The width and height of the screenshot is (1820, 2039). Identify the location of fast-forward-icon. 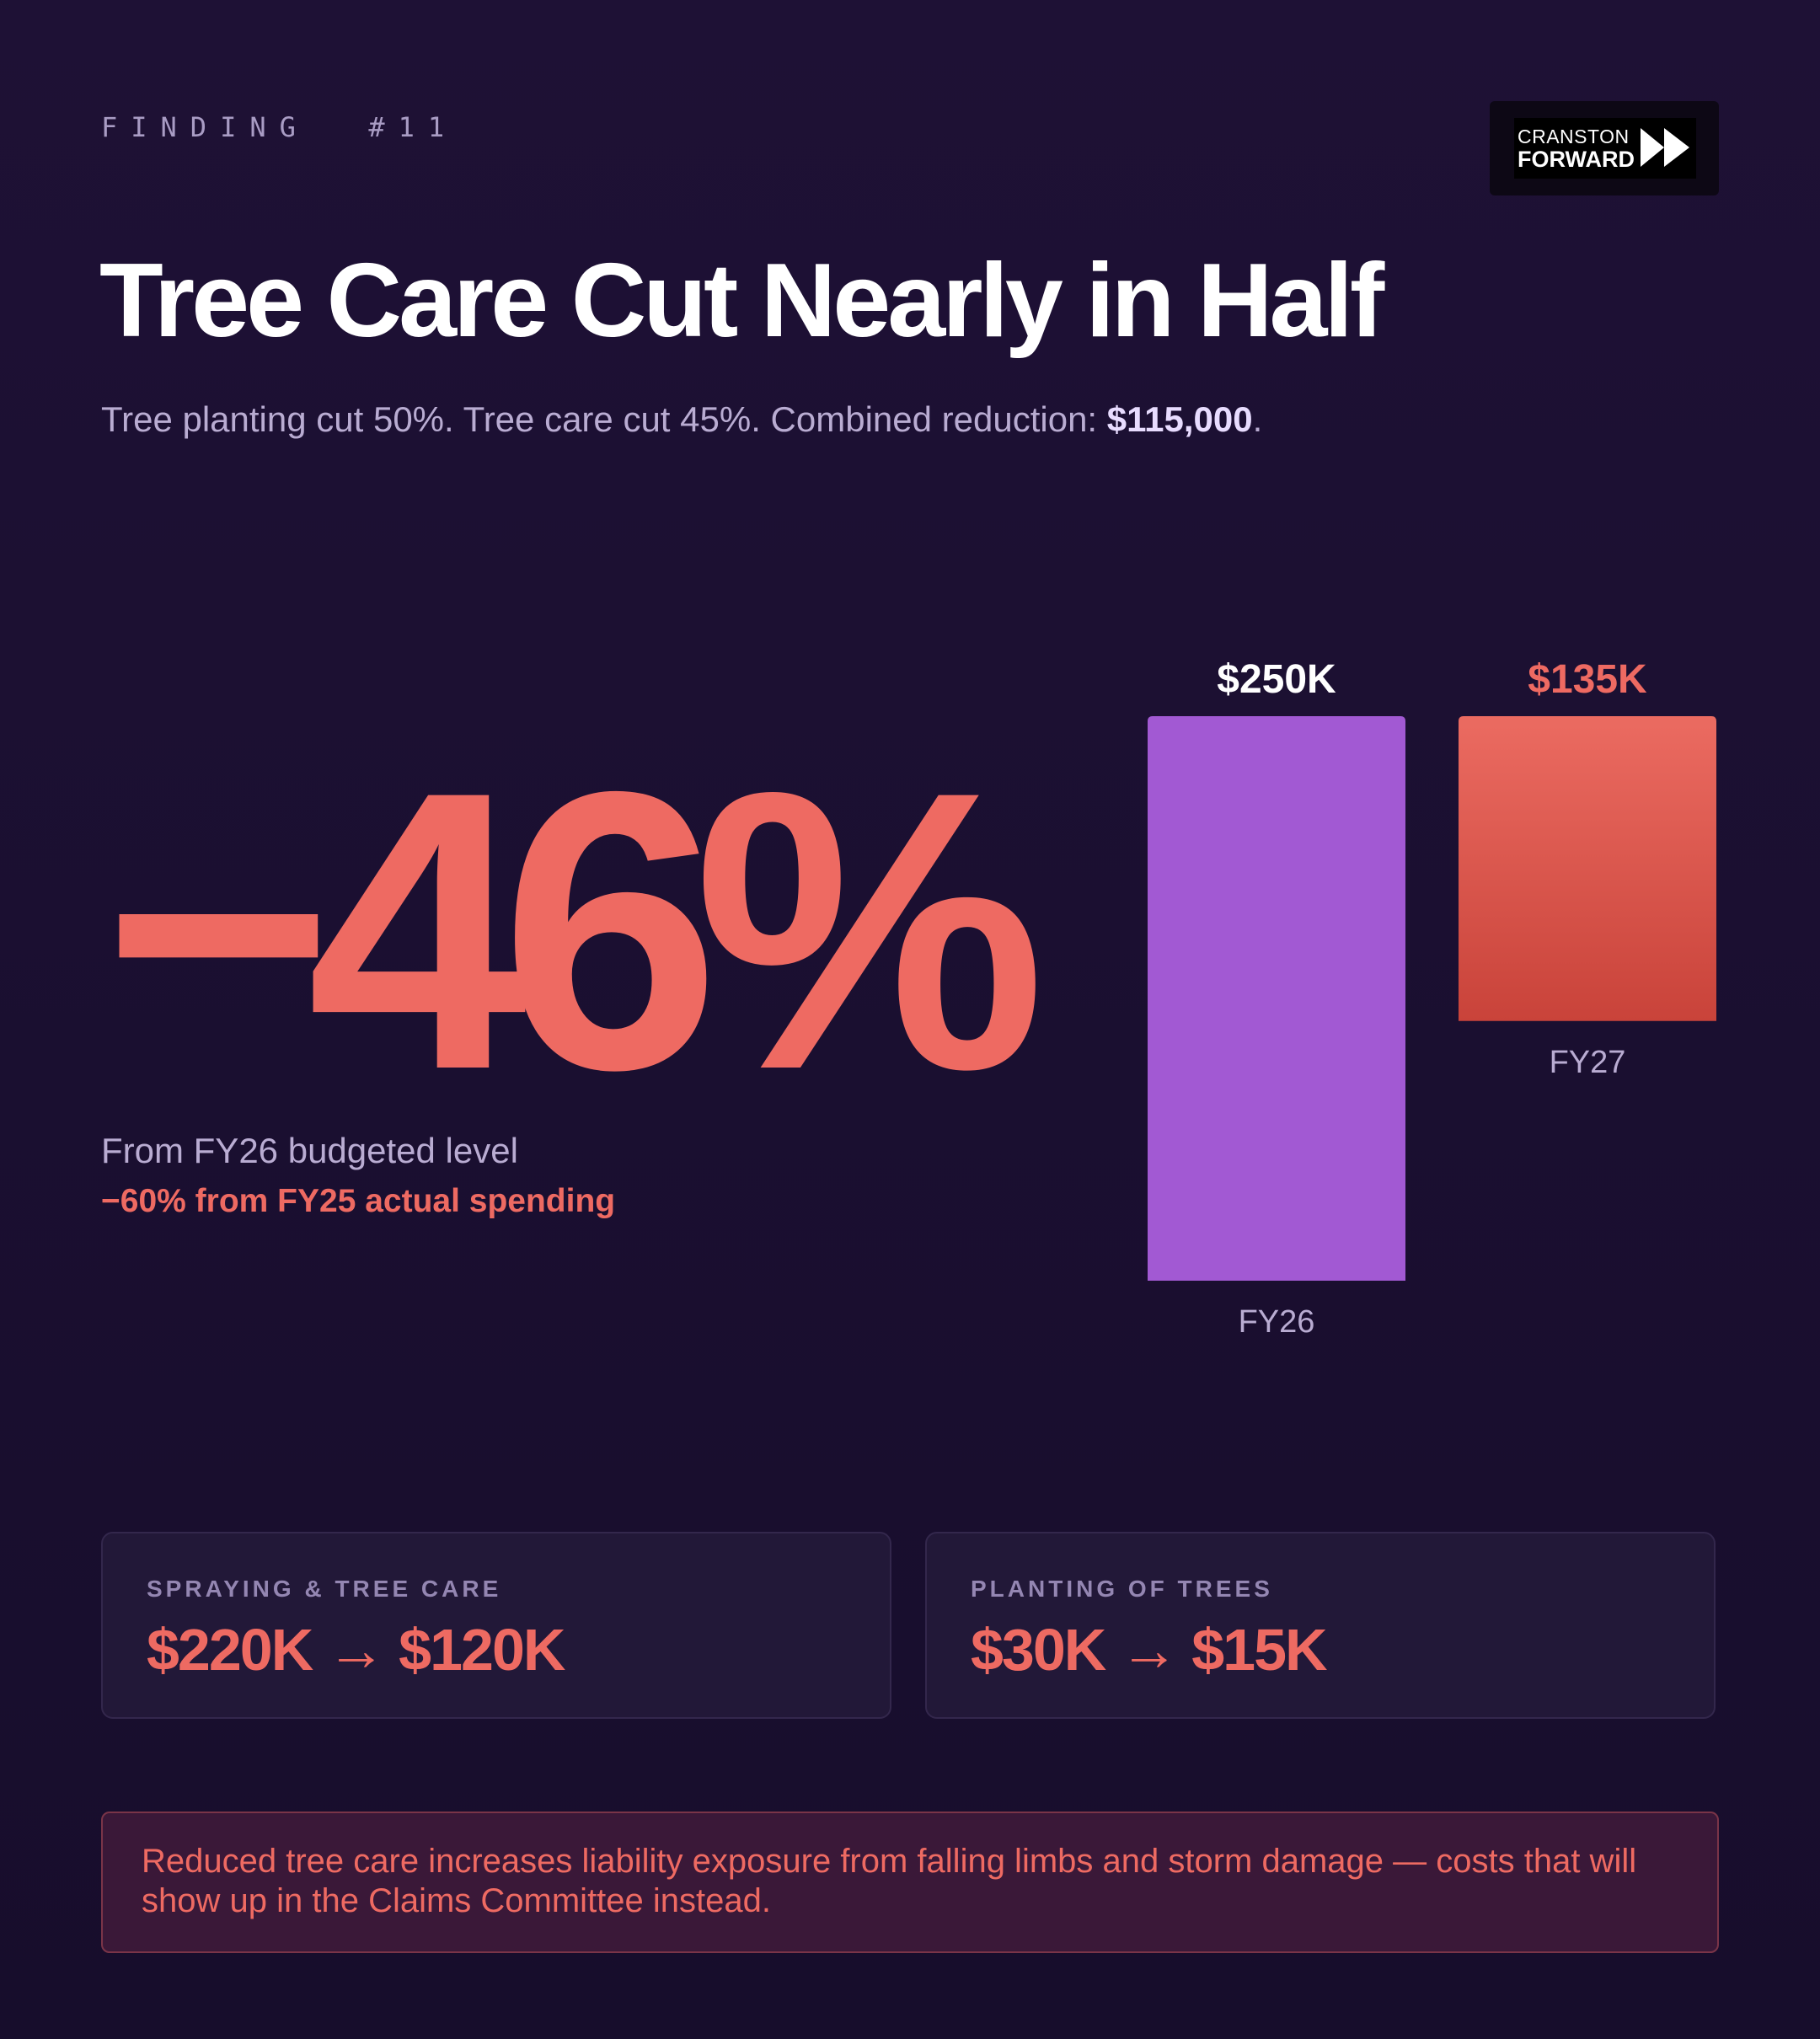
(1665, 147).